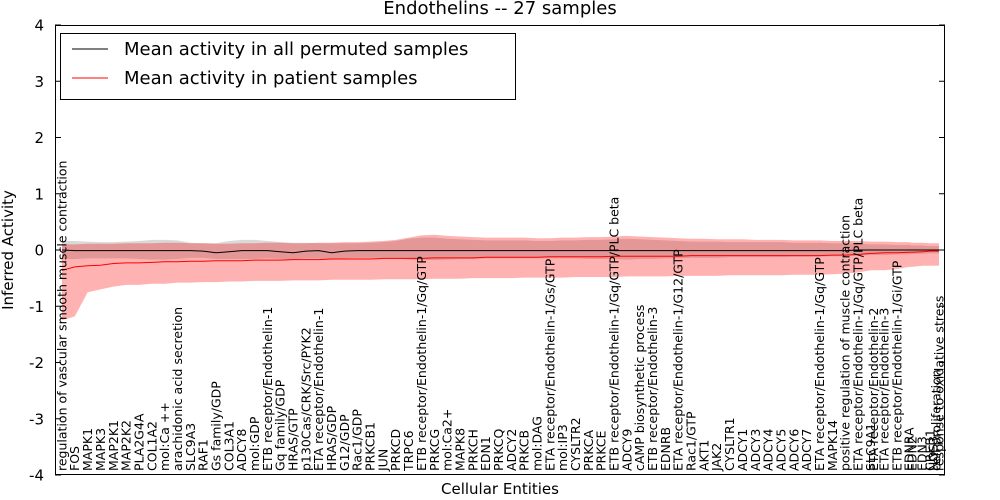 Image resolution: width=1000 pixels, height=500 pixels. Describe the element at coordinates (344, 442) in the screenshot. I see `x-tick-label: G12/GDP` at that location.